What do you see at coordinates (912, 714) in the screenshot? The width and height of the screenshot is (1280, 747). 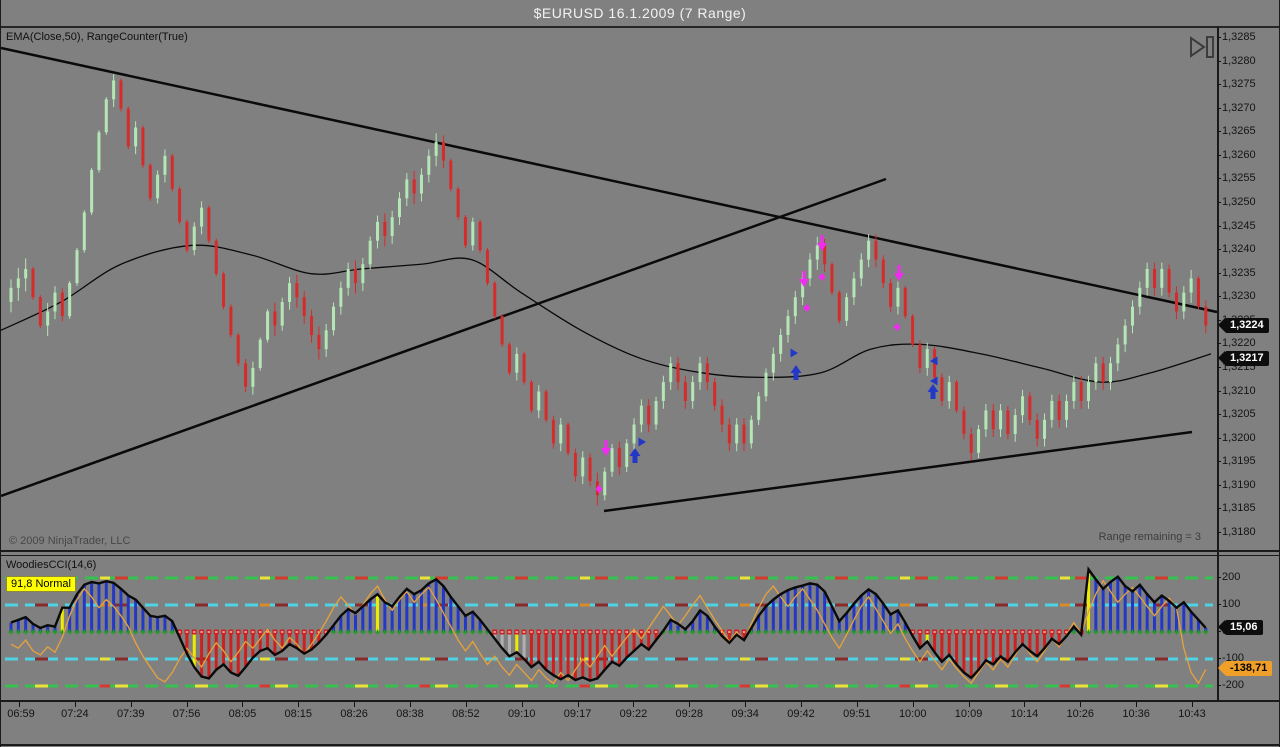 I see `time-axis-label: 10:00` at bounding box center [912, 714].